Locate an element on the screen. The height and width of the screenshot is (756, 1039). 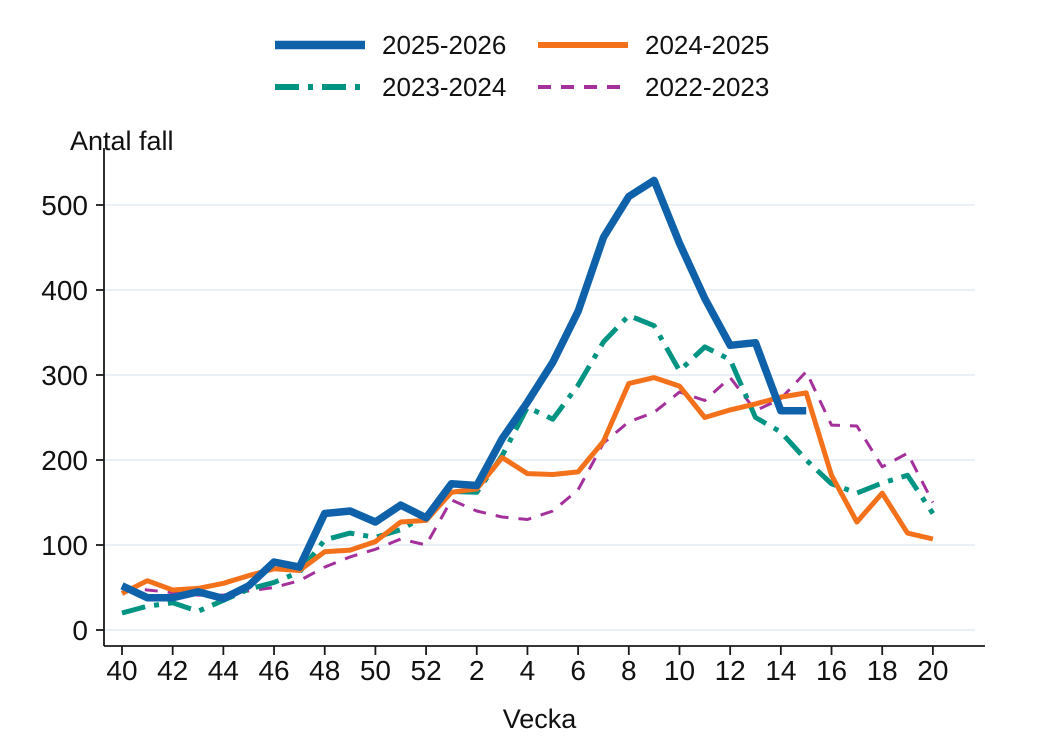
x-tick-label: 40 is located at coordinates (121, 670).